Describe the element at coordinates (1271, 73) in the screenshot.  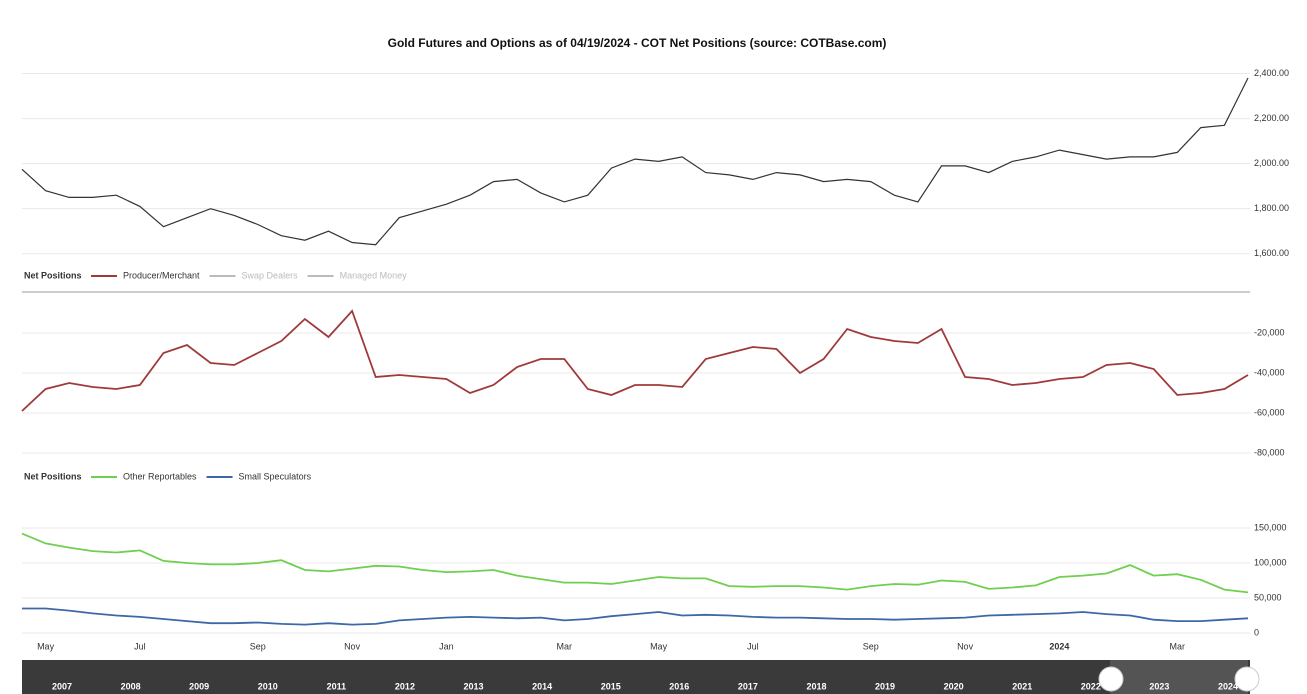
I see `y-tick-label: 2,400.00` at that location.